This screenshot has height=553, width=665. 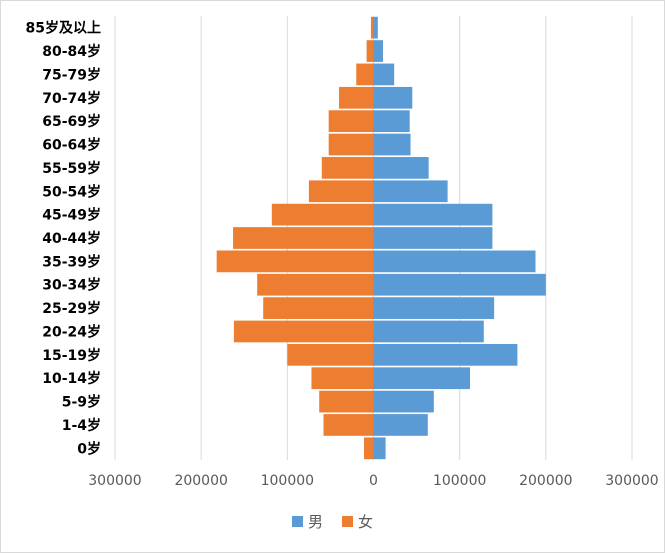 What do you see at coordinates (71, 191) in the screenshot?
I see `category-label: 50-54岁` at bounding box center [71, 191].